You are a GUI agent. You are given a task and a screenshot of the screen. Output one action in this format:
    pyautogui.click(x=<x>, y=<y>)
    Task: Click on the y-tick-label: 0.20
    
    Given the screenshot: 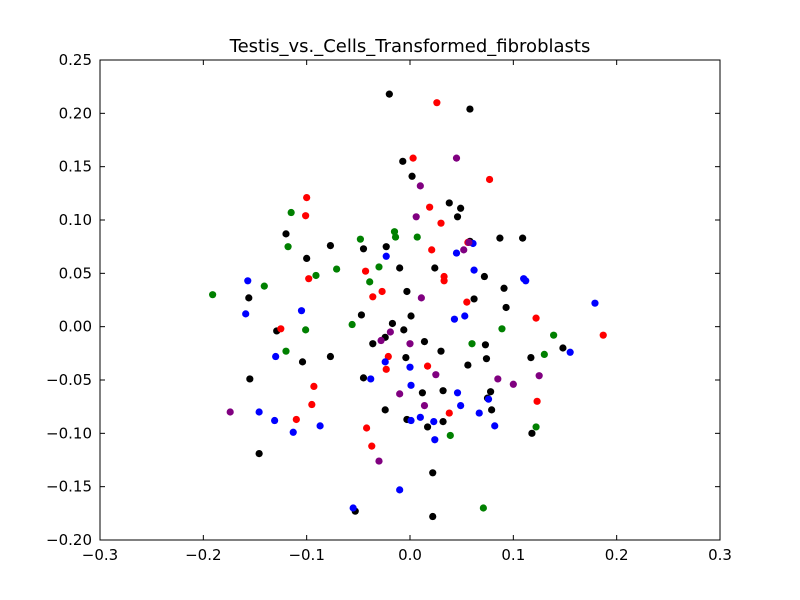 What is the action you would take?
    pyautogui.click(x=75, y=113)
    